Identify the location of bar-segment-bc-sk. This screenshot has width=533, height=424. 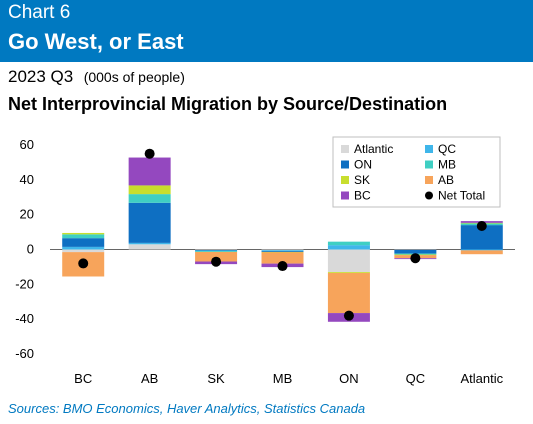
(83, 233).